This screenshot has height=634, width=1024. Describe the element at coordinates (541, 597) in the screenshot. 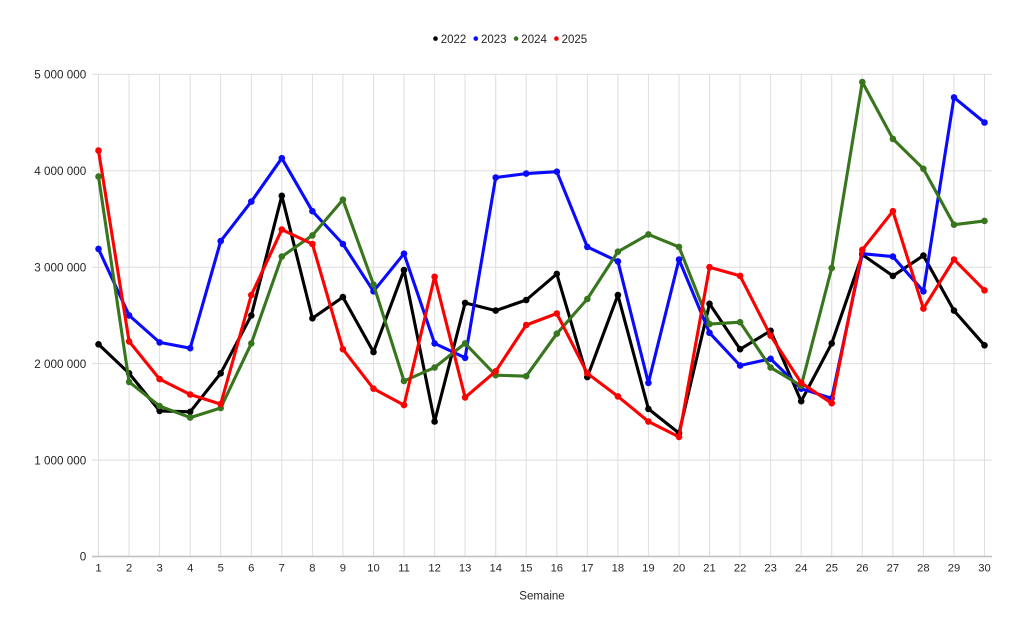

I see `svg-text: Semaine` at that location.